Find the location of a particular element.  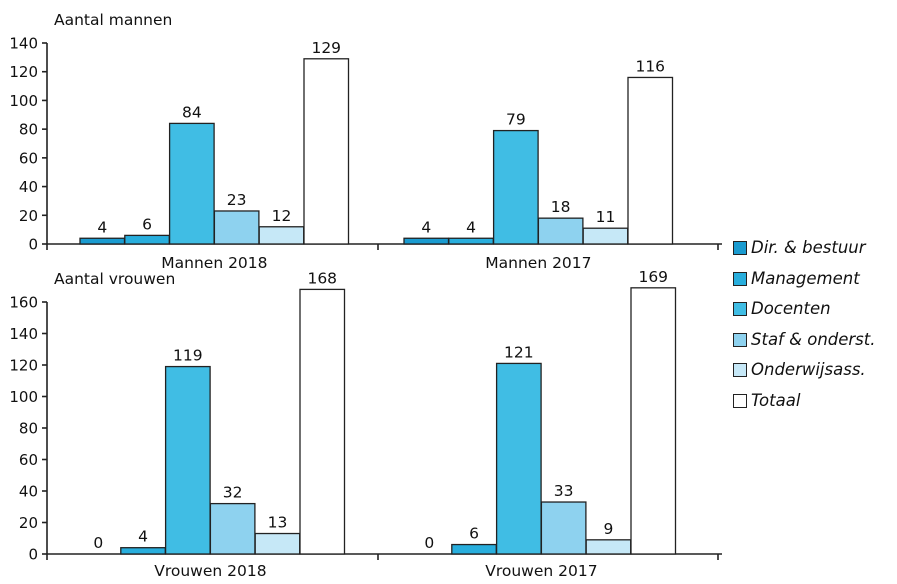

legend-swatch-dir-bestuur is located at coordinates (740, 248).